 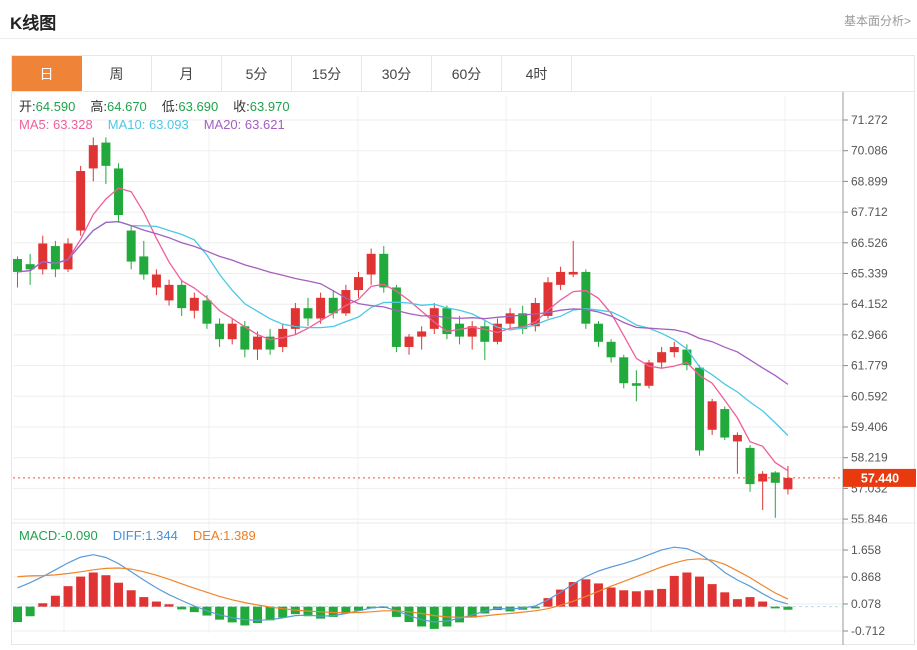 I want to click on current-price-badge-value: 57.440, so click(x=880, y=478).